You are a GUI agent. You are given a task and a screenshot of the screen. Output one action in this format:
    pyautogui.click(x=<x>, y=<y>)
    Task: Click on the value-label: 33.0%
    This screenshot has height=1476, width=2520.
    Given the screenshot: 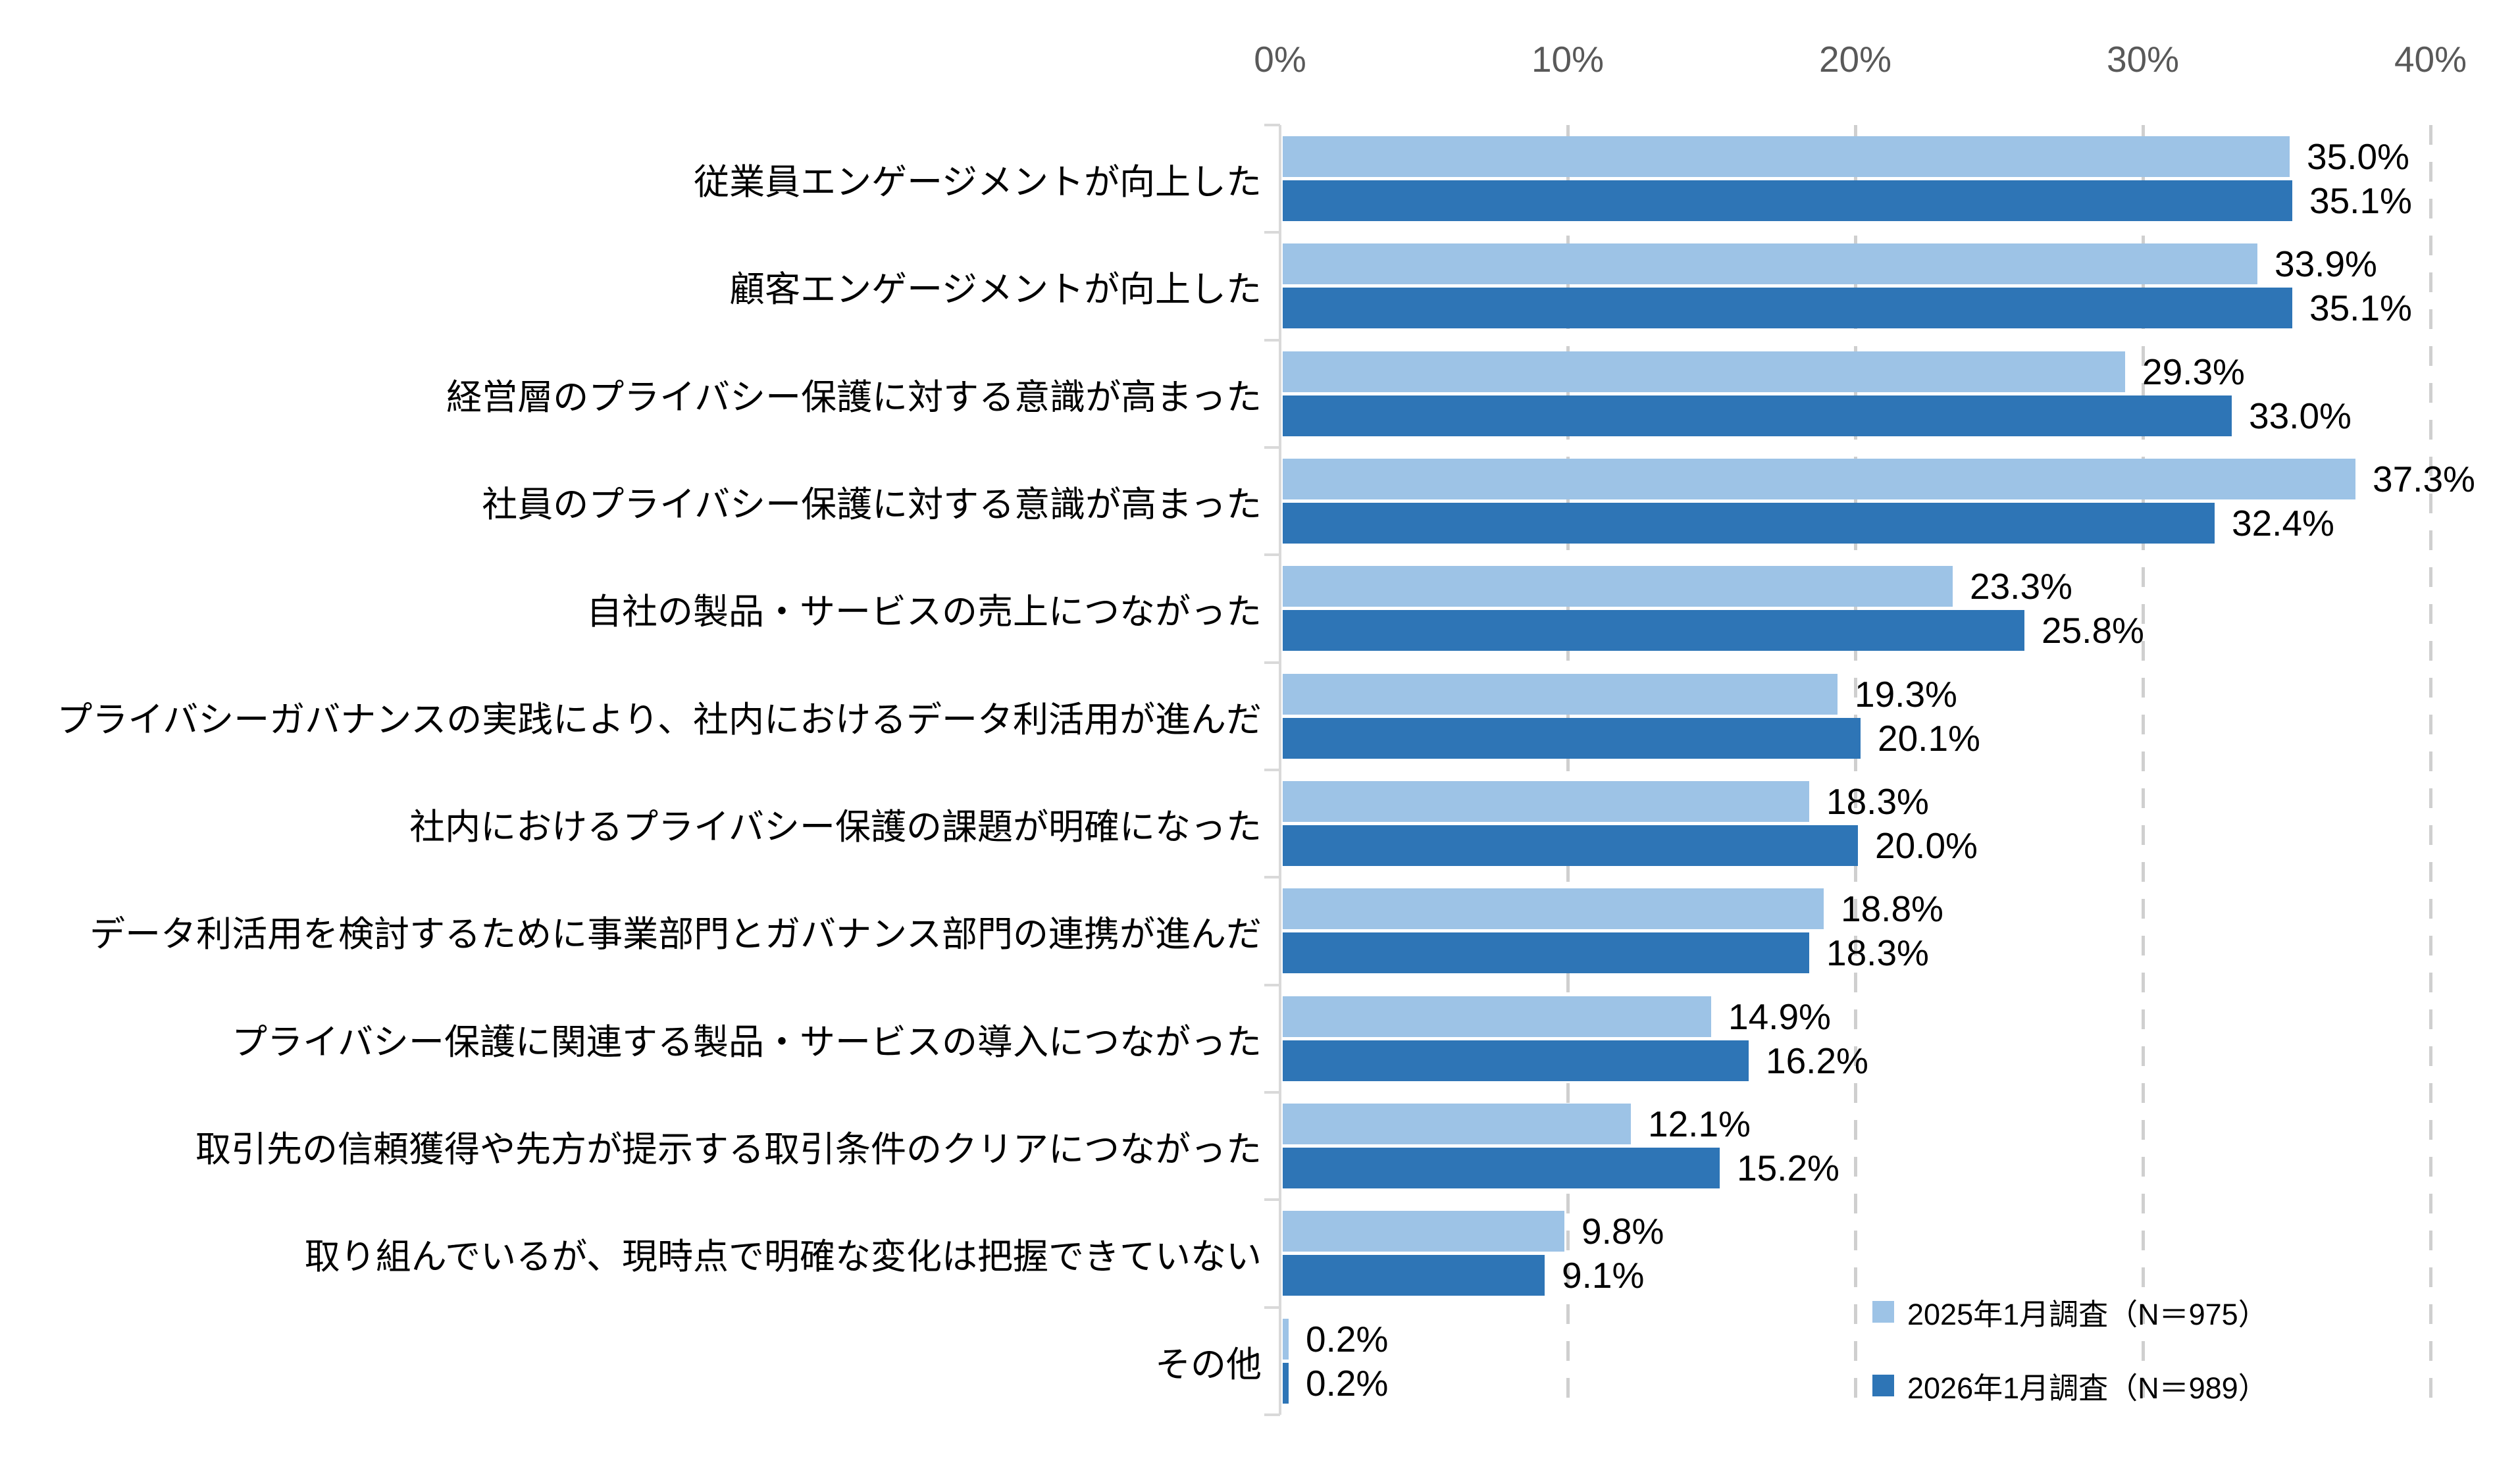 What is the action you would take?
    pyautogui.click(x=2300, y=415)
    